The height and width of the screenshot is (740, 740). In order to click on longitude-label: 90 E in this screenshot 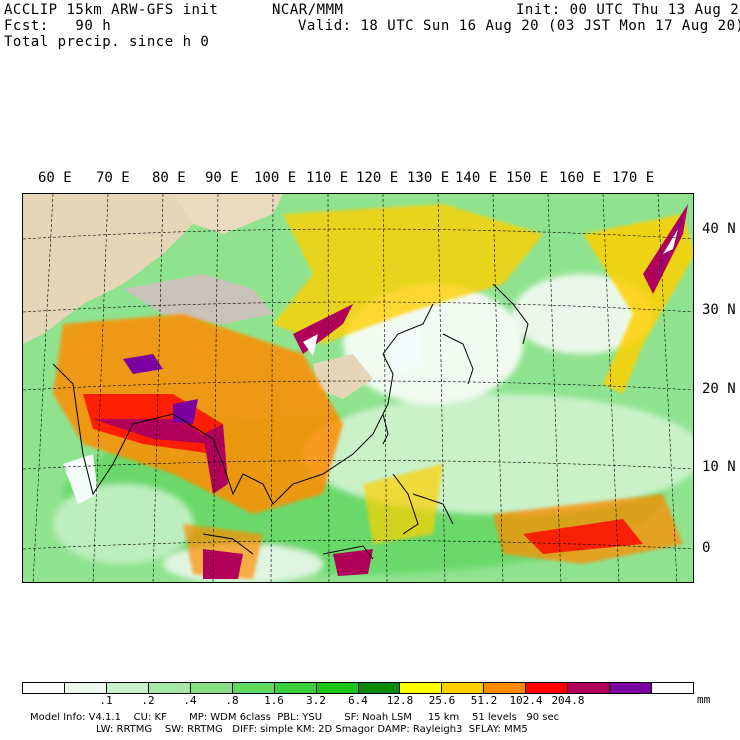, I will do `click(222, 178)`.